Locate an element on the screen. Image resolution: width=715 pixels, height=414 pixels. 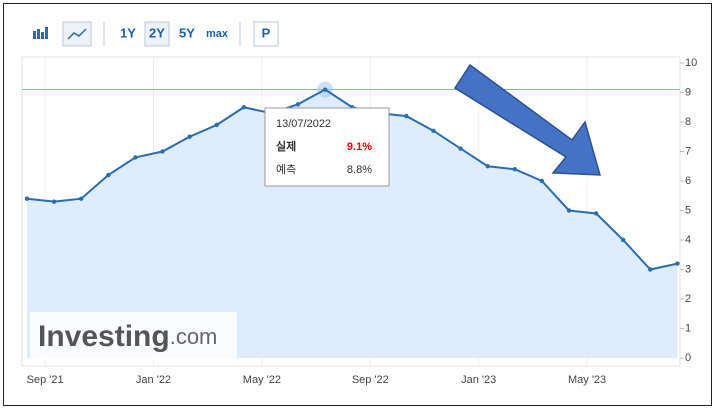
tooltip-forecast-value: 8.8% is located at coordinates (359, 170).